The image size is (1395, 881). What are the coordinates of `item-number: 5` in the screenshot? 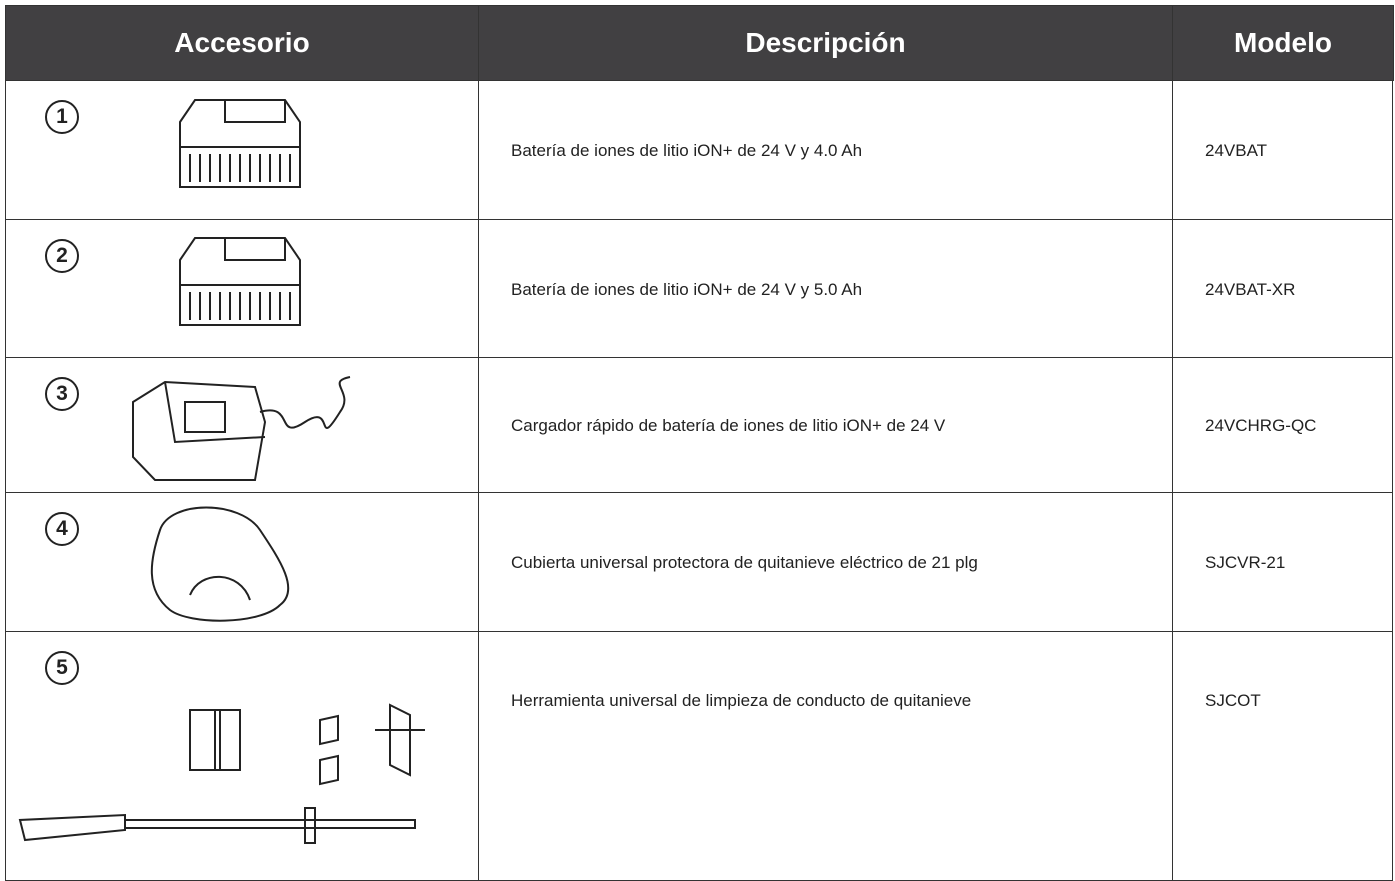 It's located at (62, 668).